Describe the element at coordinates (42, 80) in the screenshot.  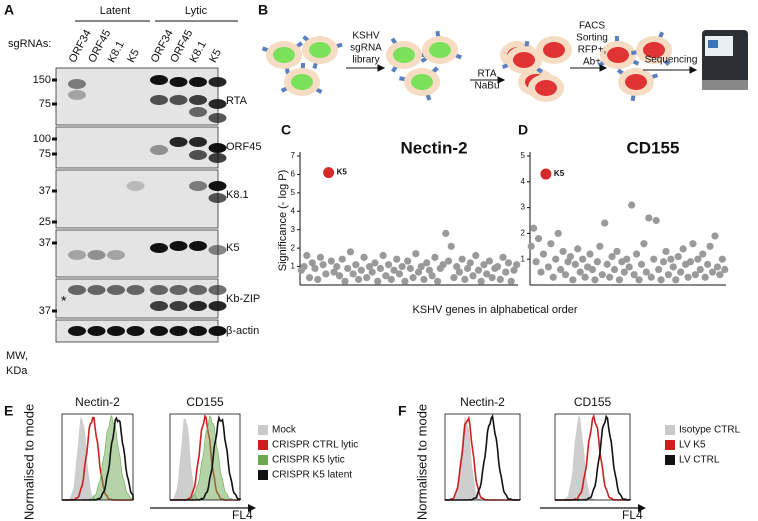
I see `mw-marker: 150` at that location.